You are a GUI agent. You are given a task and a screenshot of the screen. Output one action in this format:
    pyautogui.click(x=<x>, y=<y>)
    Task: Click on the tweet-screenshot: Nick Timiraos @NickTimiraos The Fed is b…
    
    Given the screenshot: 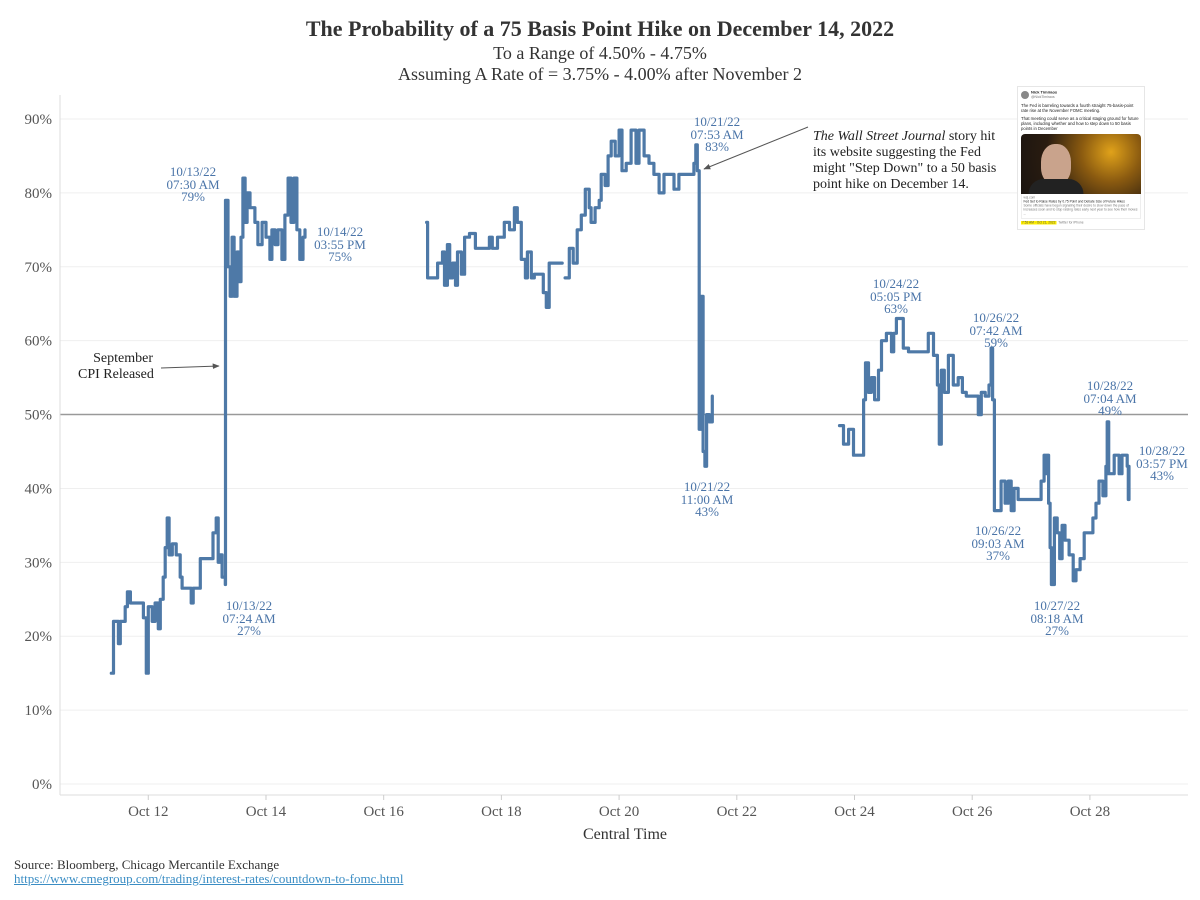 What is the action you would take?
    pyautogui.click(x=1081, y=158)
    